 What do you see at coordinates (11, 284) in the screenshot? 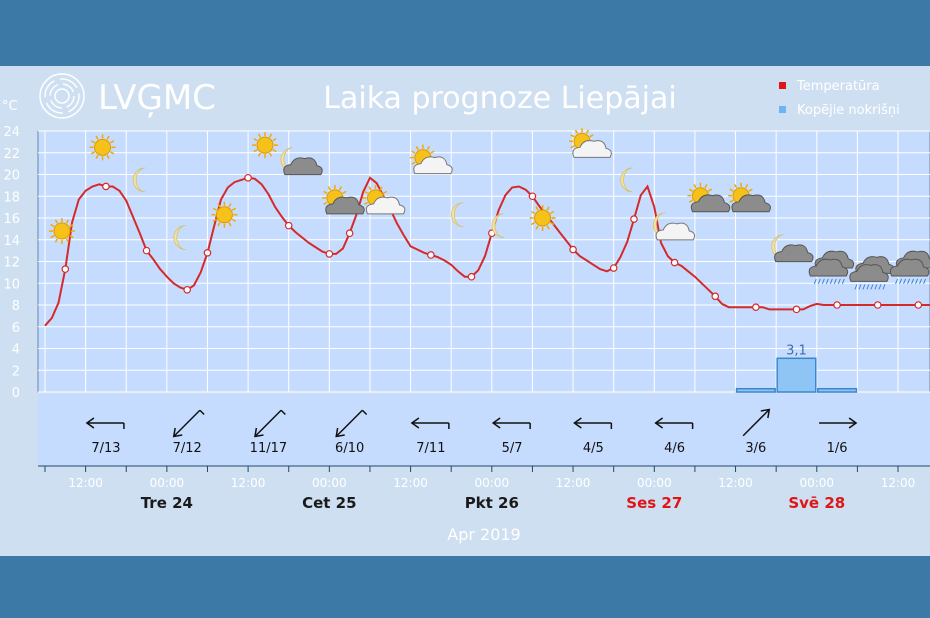
I see `y-tick-label: 10` at bounding box center [11, 284].